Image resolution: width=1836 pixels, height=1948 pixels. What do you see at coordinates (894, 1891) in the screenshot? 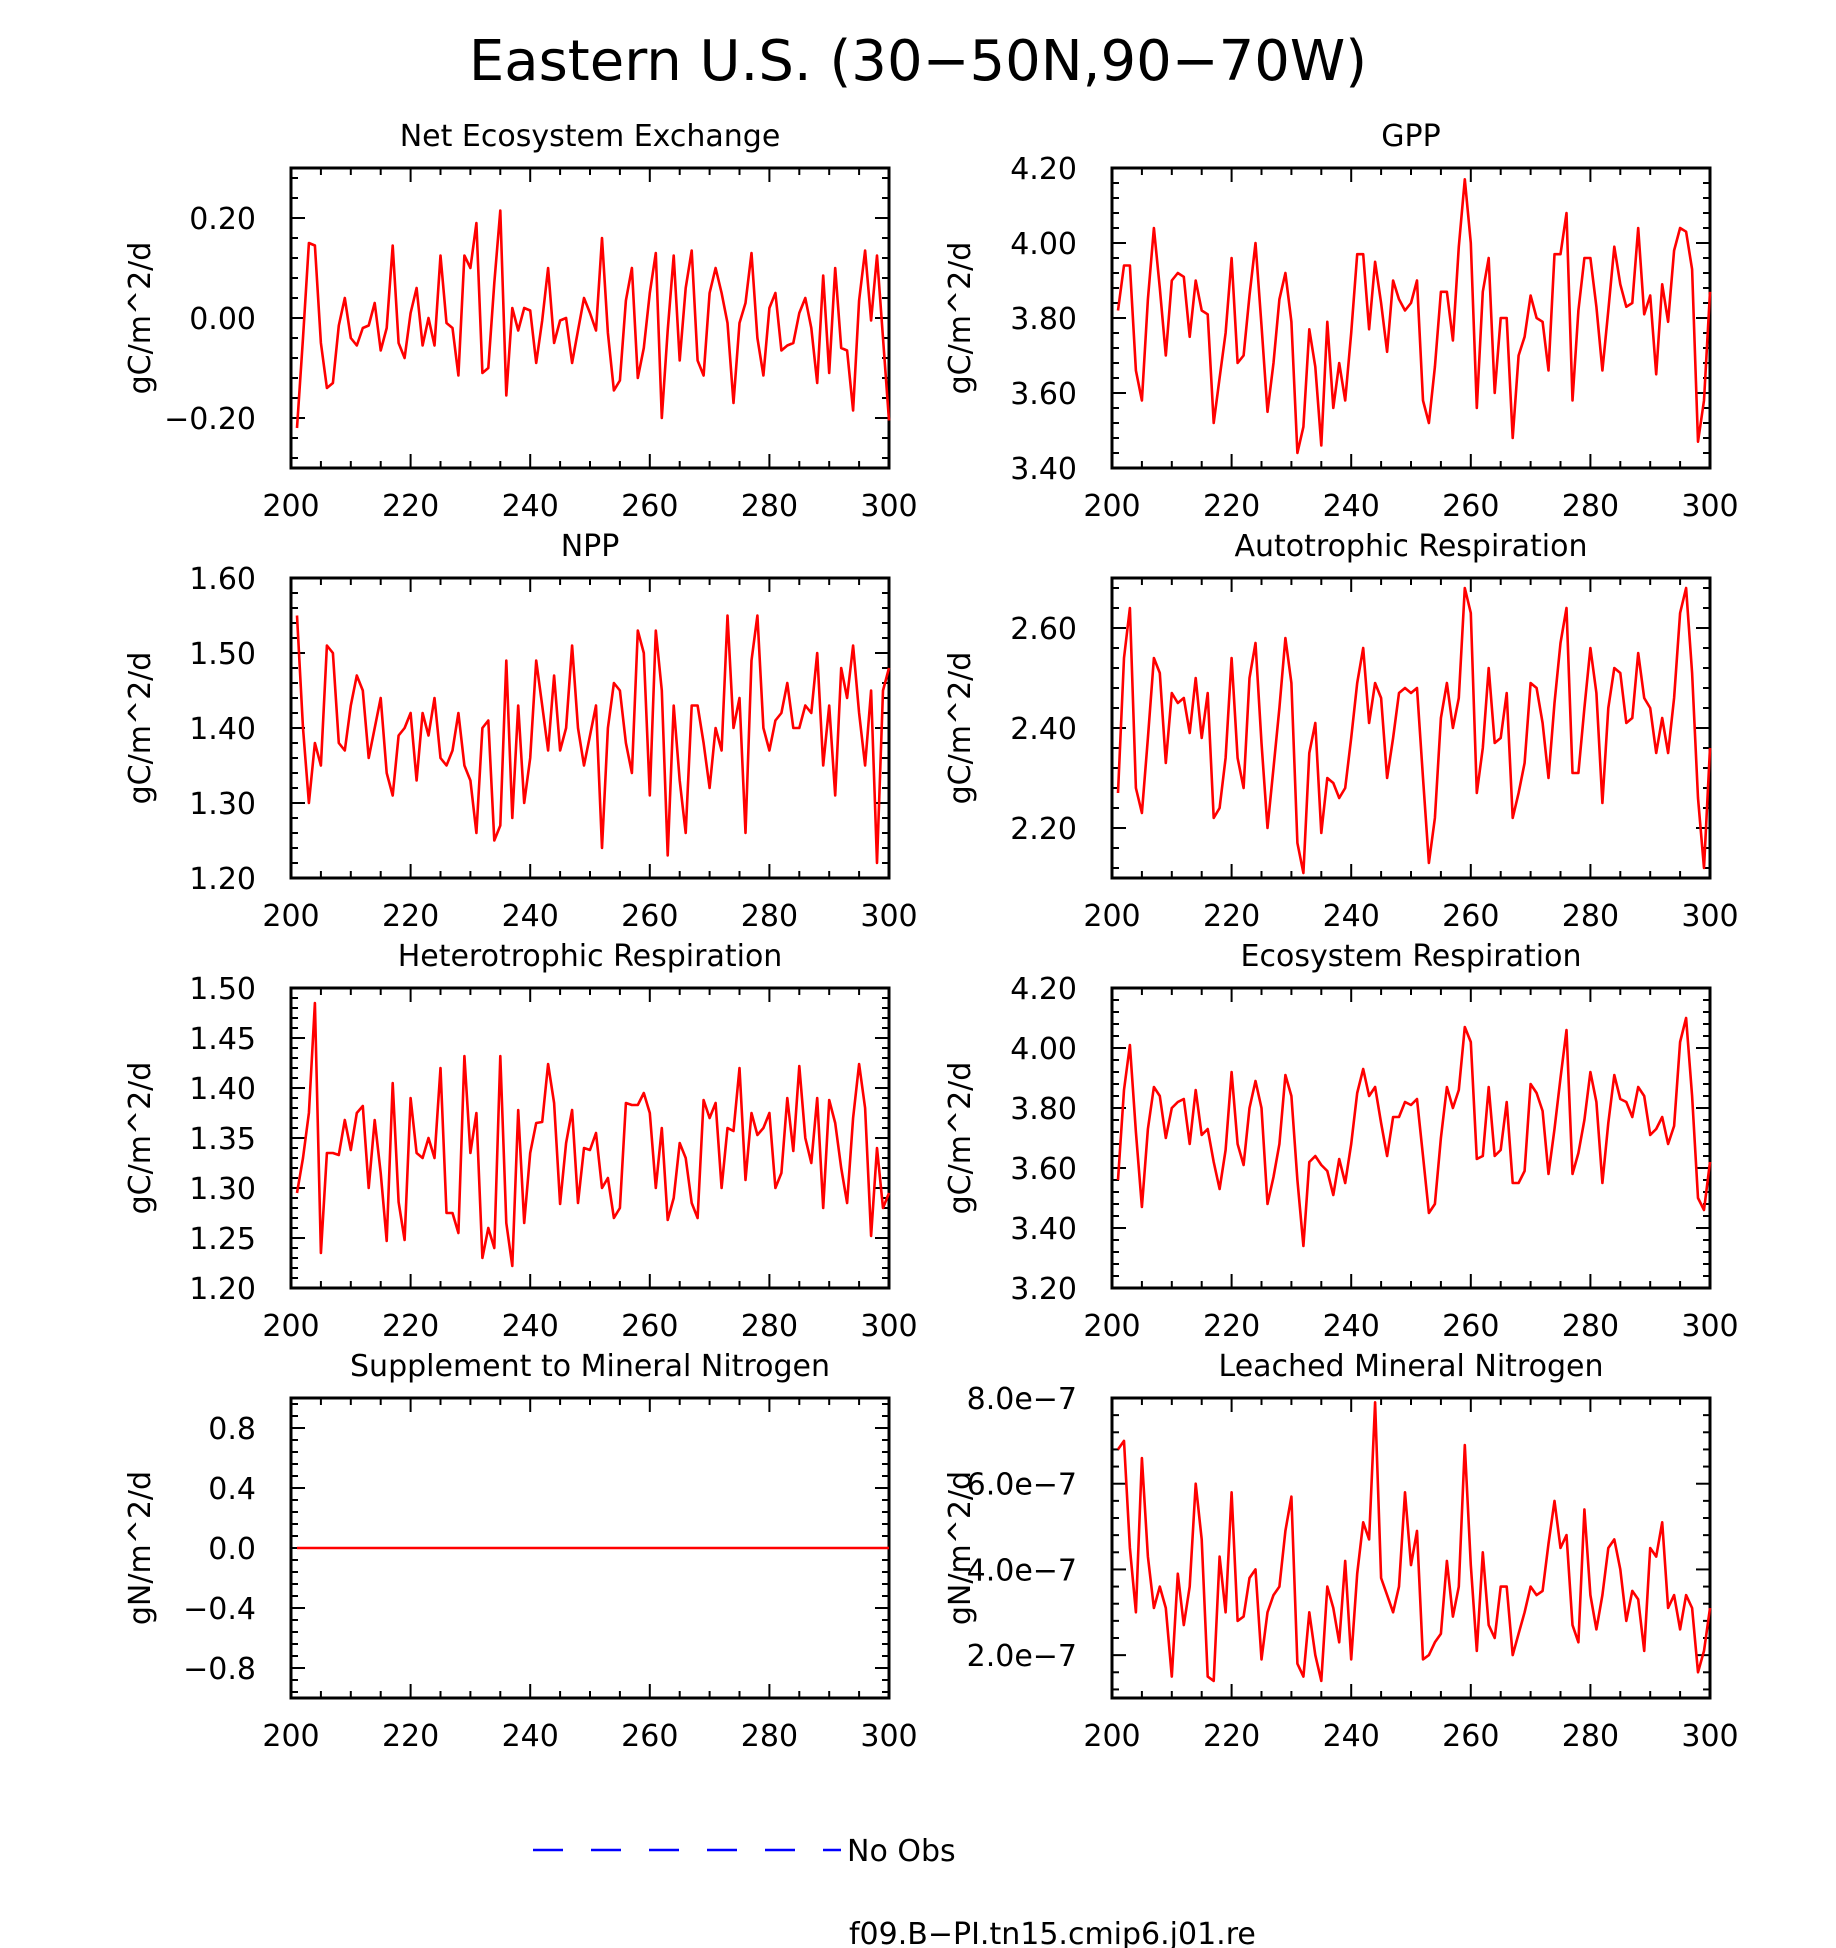
I see `legend: No Obs f09.B−PI.tn15.cmip6.j01.re` at bounding box center [894, 1891].